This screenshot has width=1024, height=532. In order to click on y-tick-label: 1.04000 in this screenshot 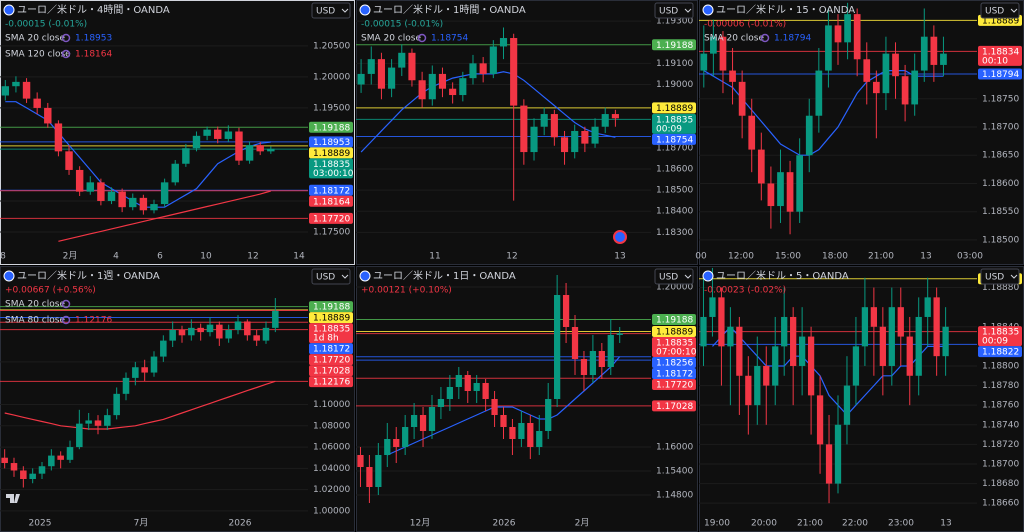, I will do `click(331, 469)`.